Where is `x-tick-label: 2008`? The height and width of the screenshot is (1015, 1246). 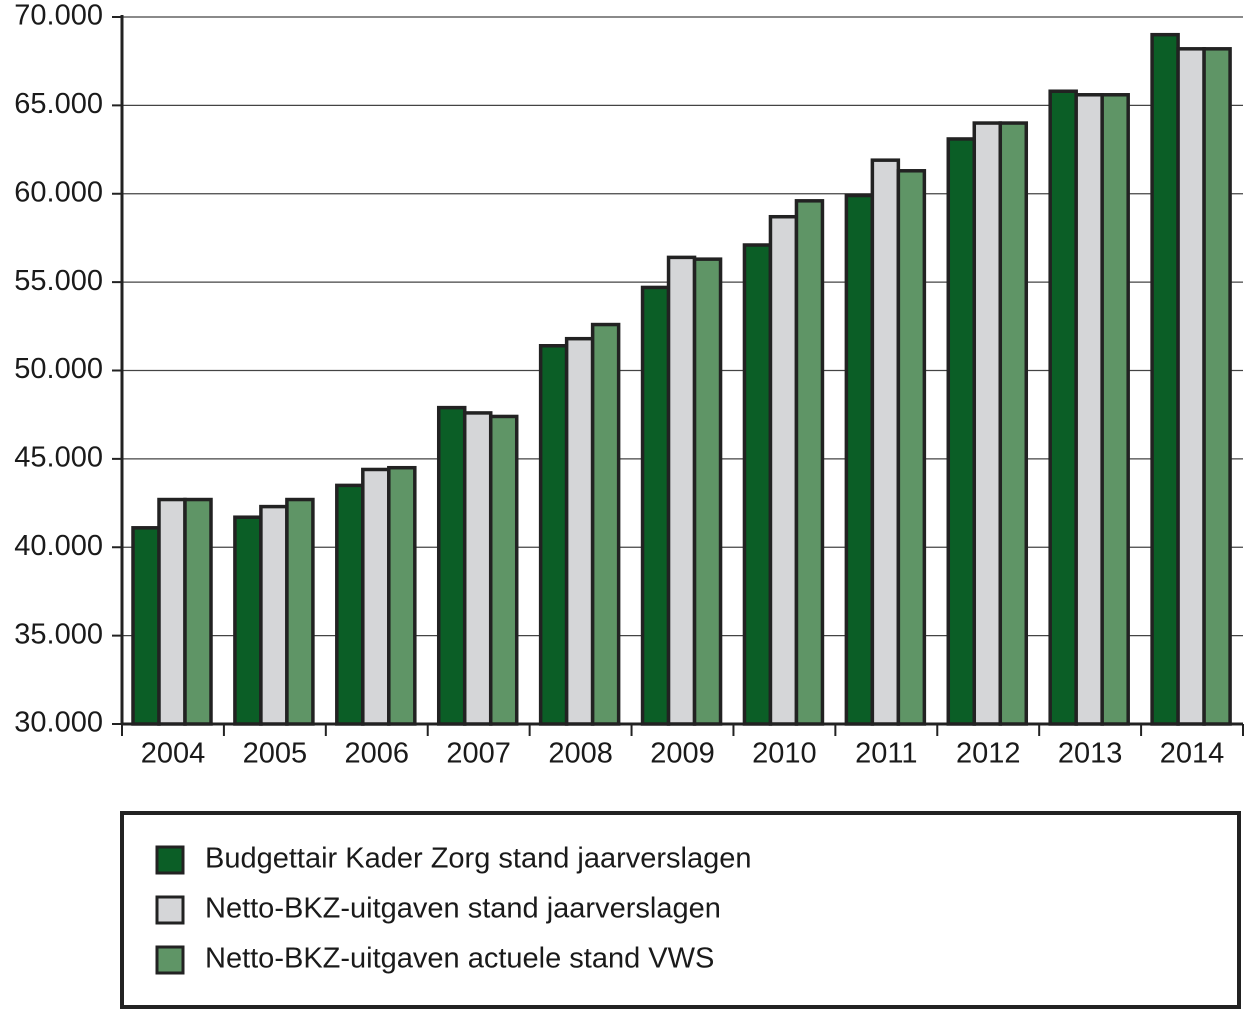 x-tick-label: 2008 is located at coordinates (580, 754).